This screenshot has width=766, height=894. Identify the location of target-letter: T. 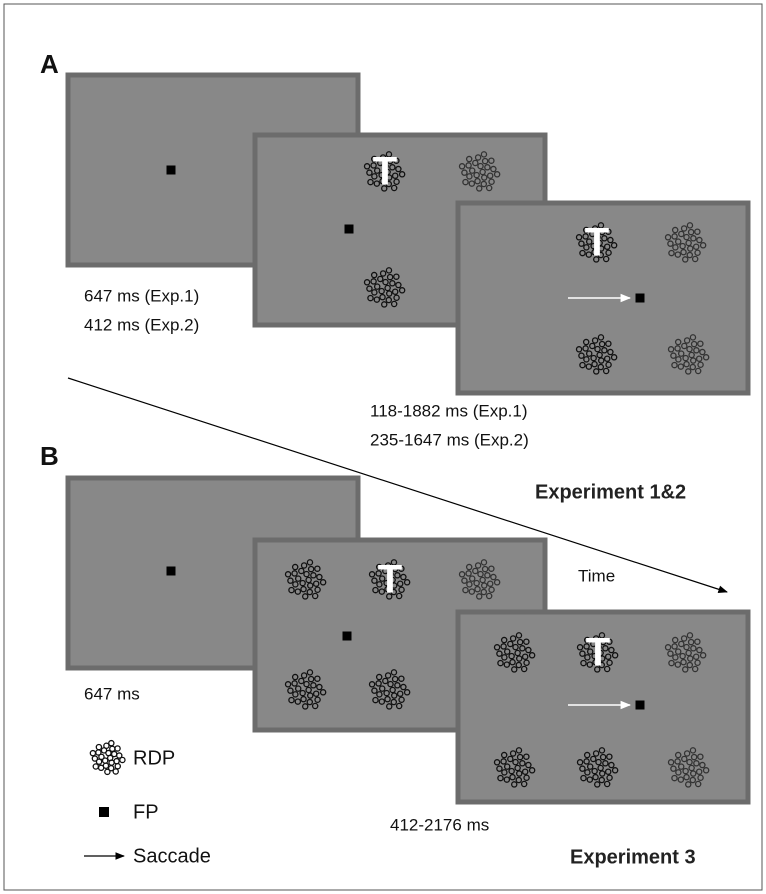
(390, 580).